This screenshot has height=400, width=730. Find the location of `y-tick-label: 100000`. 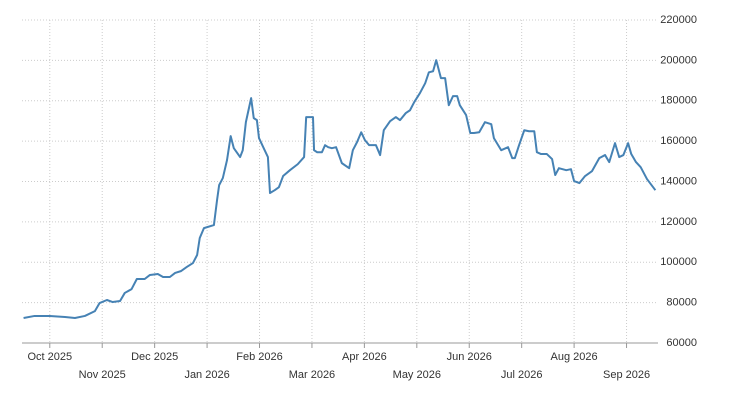

y-tick-label: 100000 is located at coordinates (678, 262).